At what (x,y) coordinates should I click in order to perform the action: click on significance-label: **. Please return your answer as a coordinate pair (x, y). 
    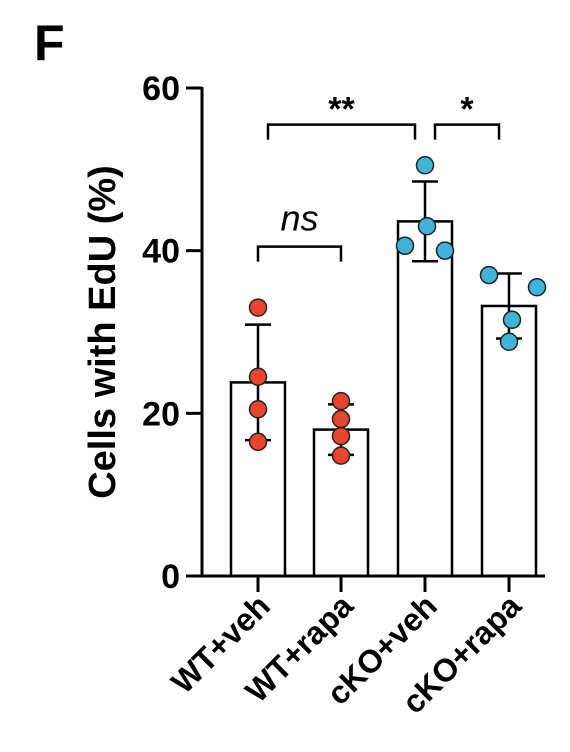
    Looking at the image, I should click on (341, 110).